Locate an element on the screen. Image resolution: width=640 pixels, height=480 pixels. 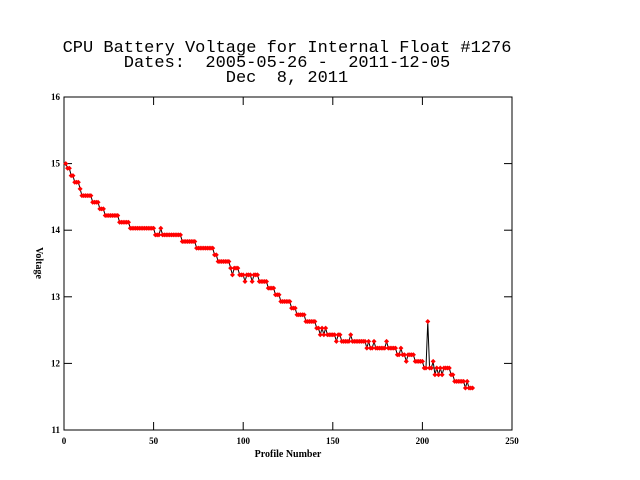
x-tick-label: 0 is located at coordinates (64, 441).